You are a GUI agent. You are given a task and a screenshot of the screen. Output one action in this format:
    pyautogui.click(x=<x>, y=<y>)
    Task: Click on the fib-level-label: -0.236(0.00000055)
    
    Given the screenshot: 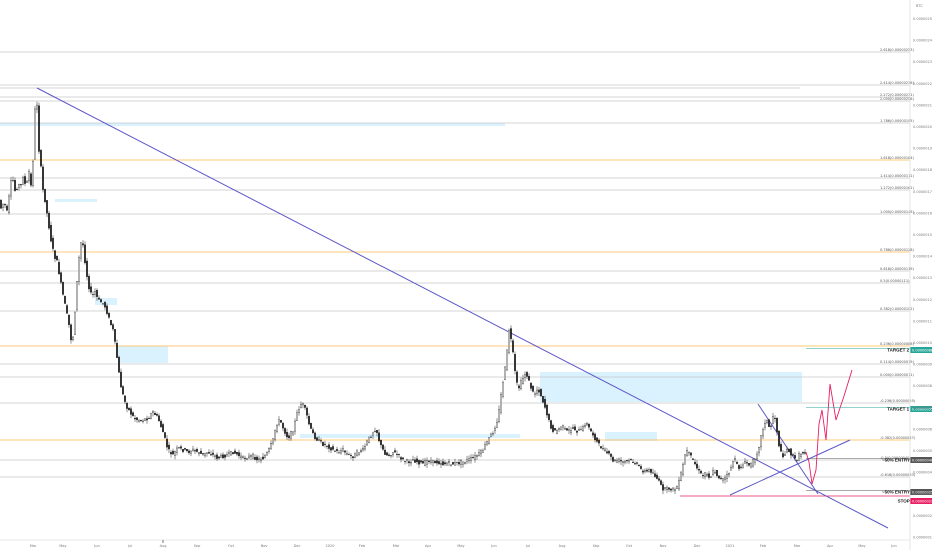 What is the action you would take?
    pyautogui.click(x=898, y=401)
    